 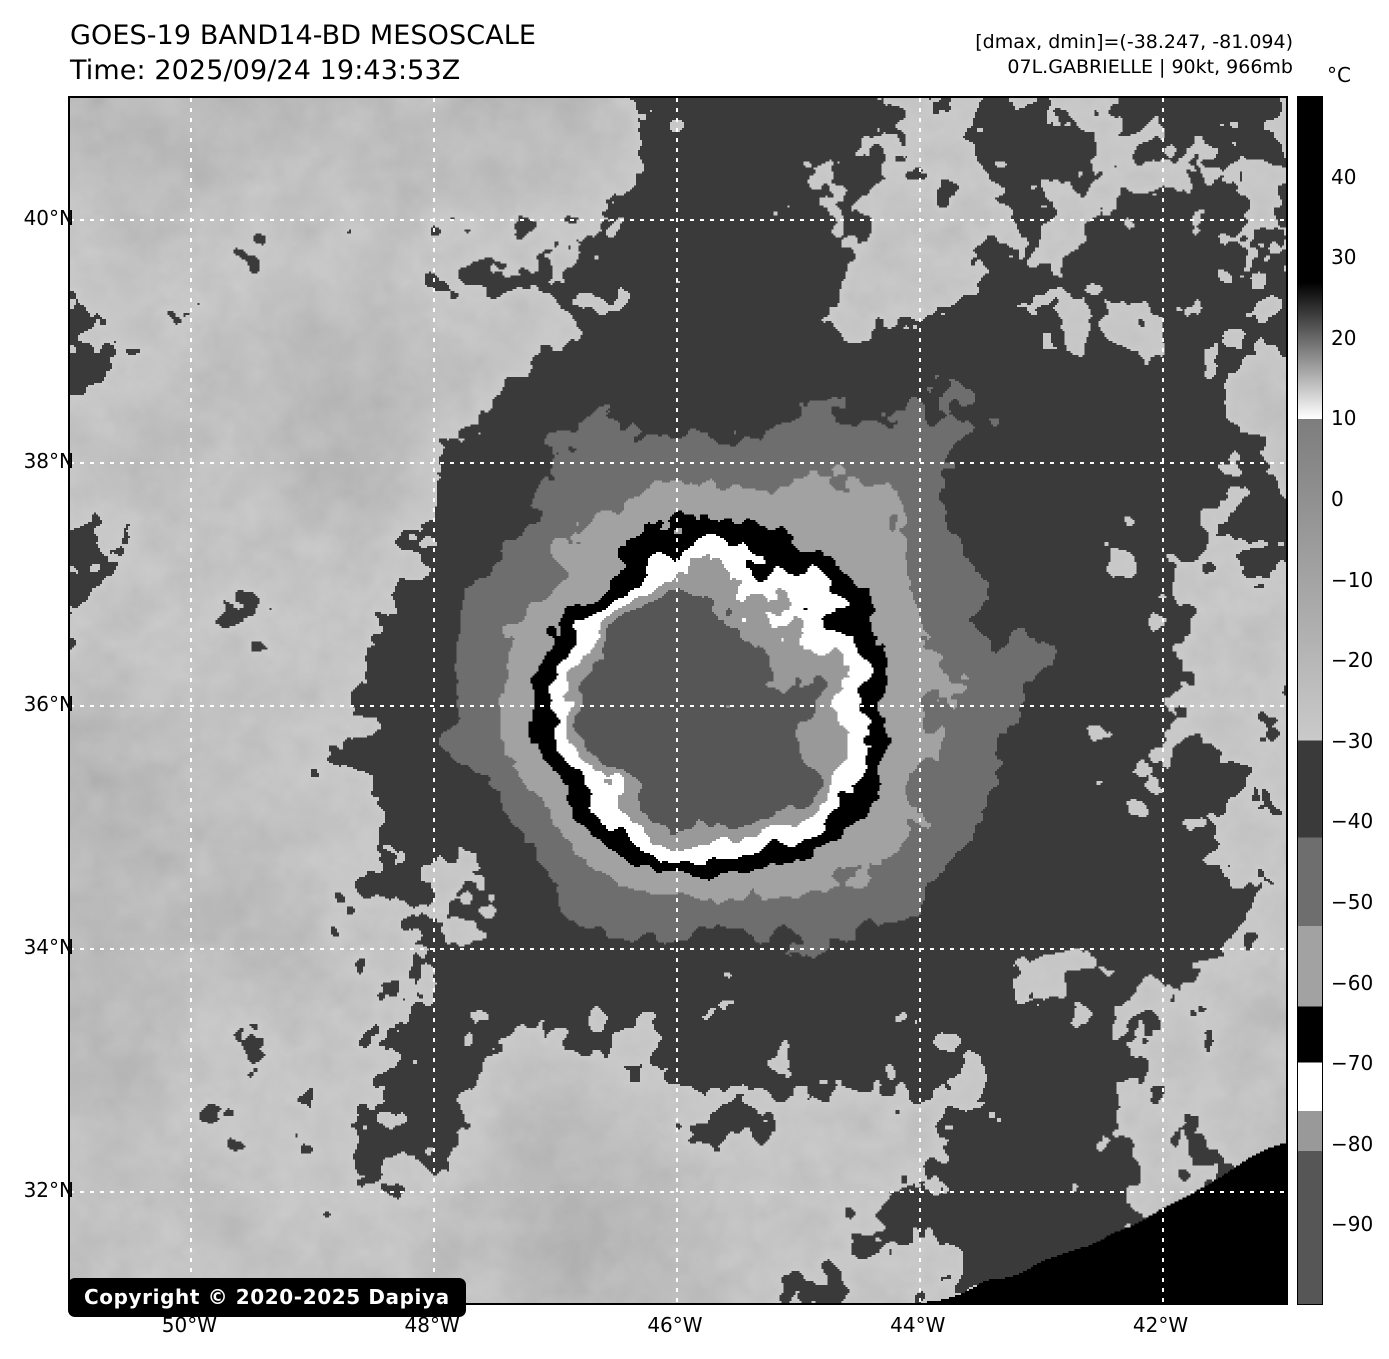 I want to click on colorbar-tick-label: 10, so click(x=1344, y=418).